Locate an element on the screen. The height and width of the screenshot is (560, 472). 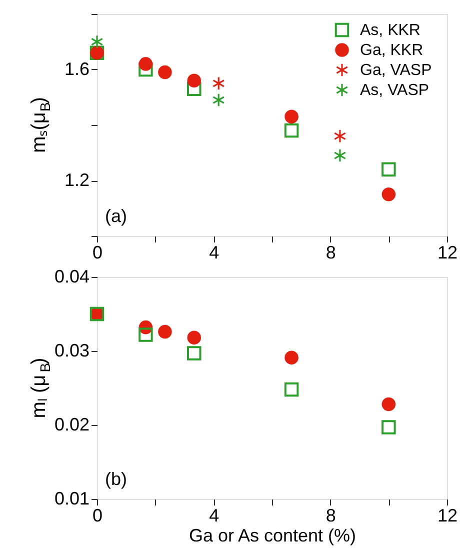
y-axis-title: mₛ(μB) is located at coordinates (40, 125).